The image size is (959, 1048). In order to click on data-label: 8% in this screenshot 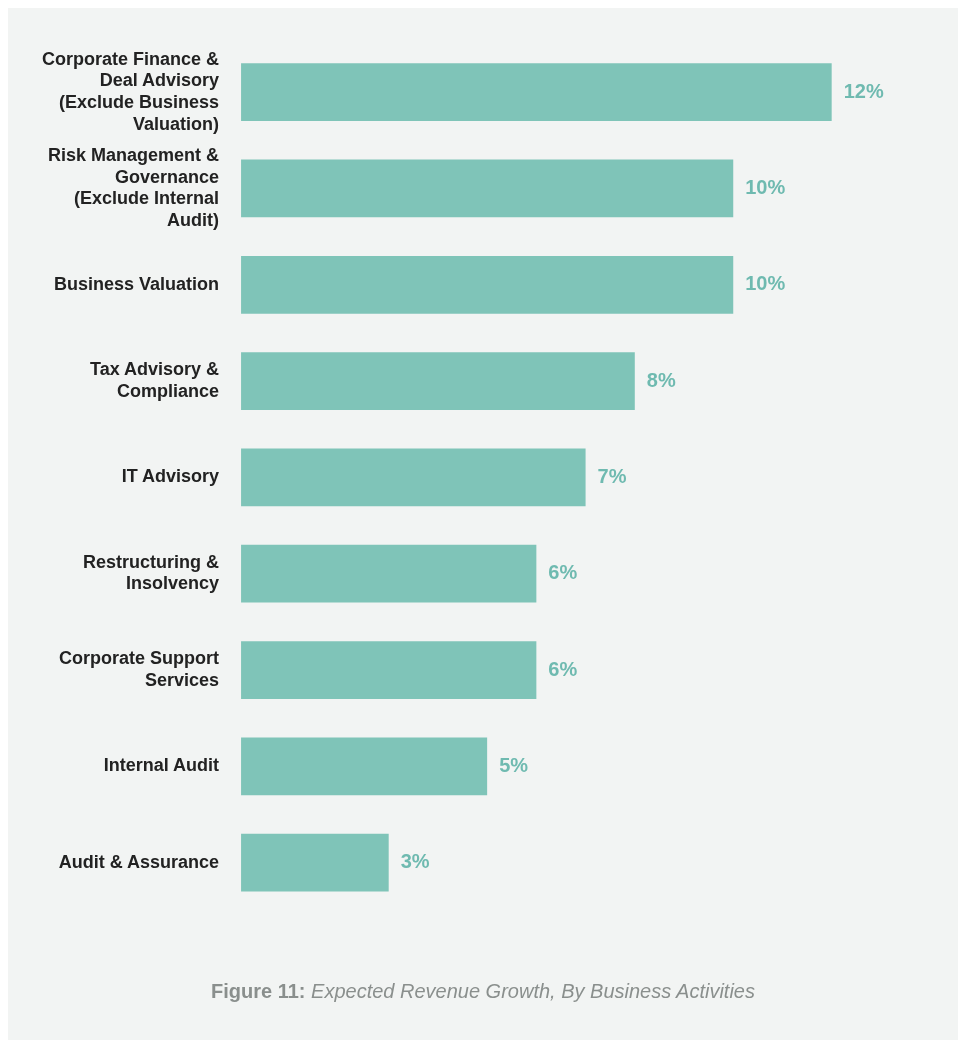, I will do `click(661, 379)`.